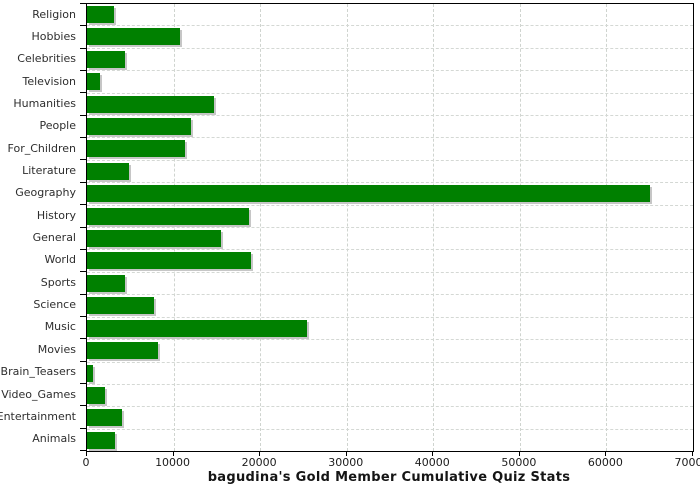 This screenshot has width=700, height=500. What do you see at coordinates (53, 37) in the screenshot?
I see `category-label-hobbies: Hobbies` at bounding box center [53, 37].